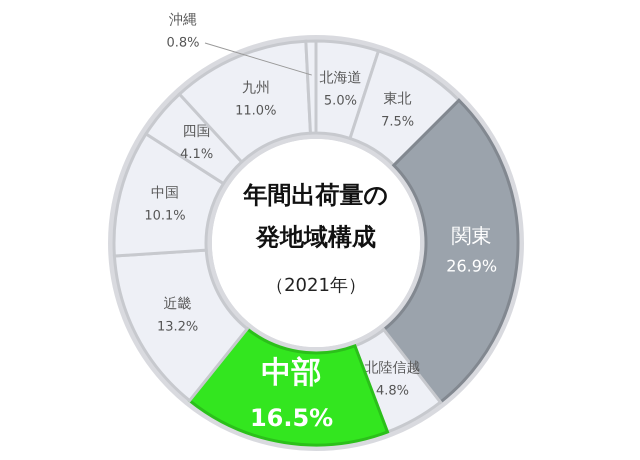 The image size is (640, 460). I want to click on data-label: 4.1%, so click(197, 154).